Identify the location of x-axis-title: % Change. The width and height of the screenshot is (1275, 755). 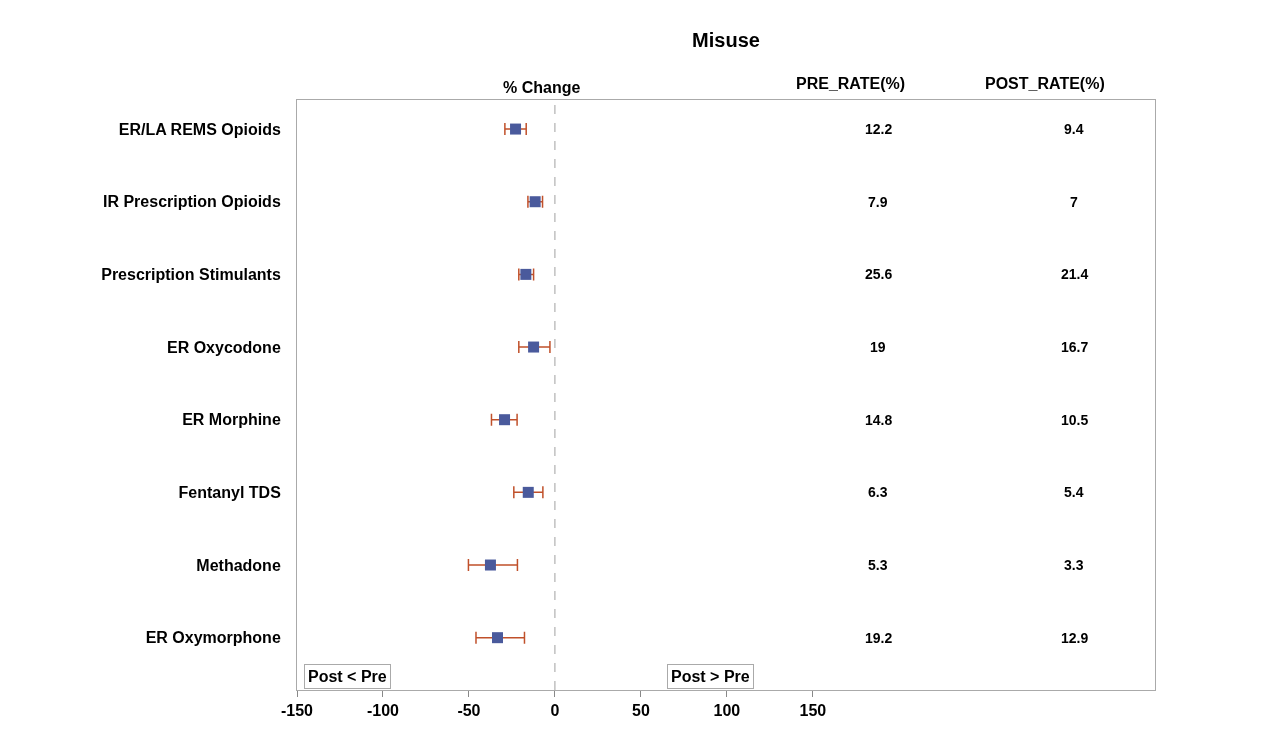
(542, 87).